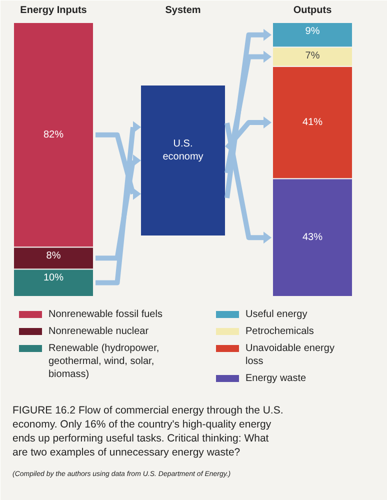 The image size is (387, 500). Describe the element at coordinates (148, 431) in the screenshot. I see `caption: FIGURE 16.2 Flow of commercial energy through the U.S. economy. Only 16% of the country's high-quality energy ends up performing useful tasks. Critical thinking: What are two examples of unnecessary energy waste?` at that location.